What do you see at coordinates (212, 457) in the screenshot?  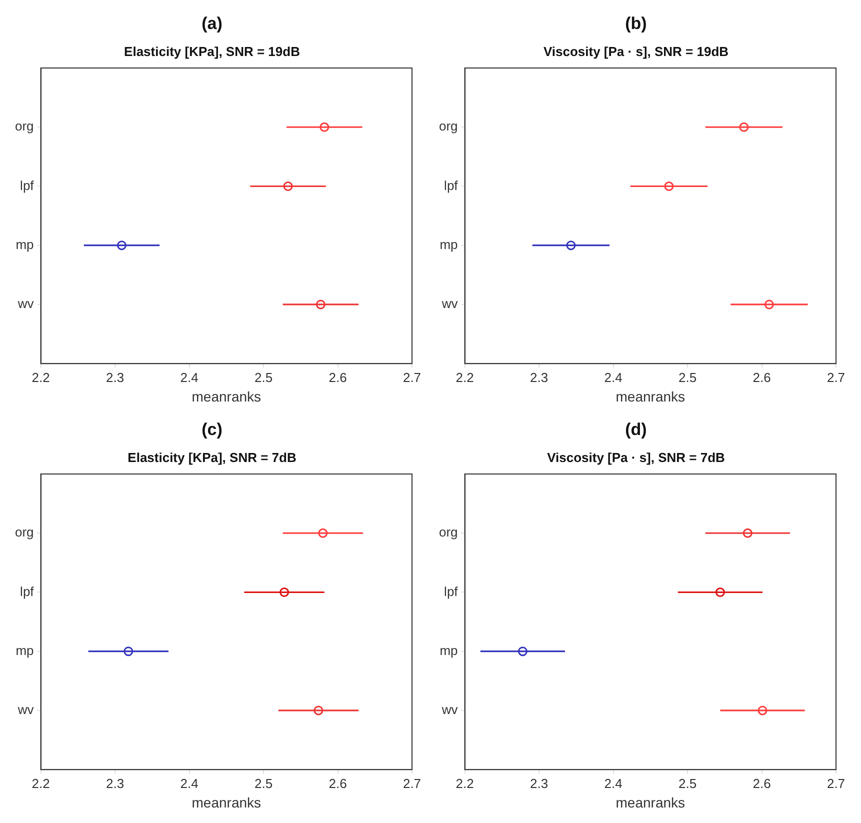 I see `chart-subtitle: Elasticity [KPa], SNR = 7dB` at bounding box center [212, 457].